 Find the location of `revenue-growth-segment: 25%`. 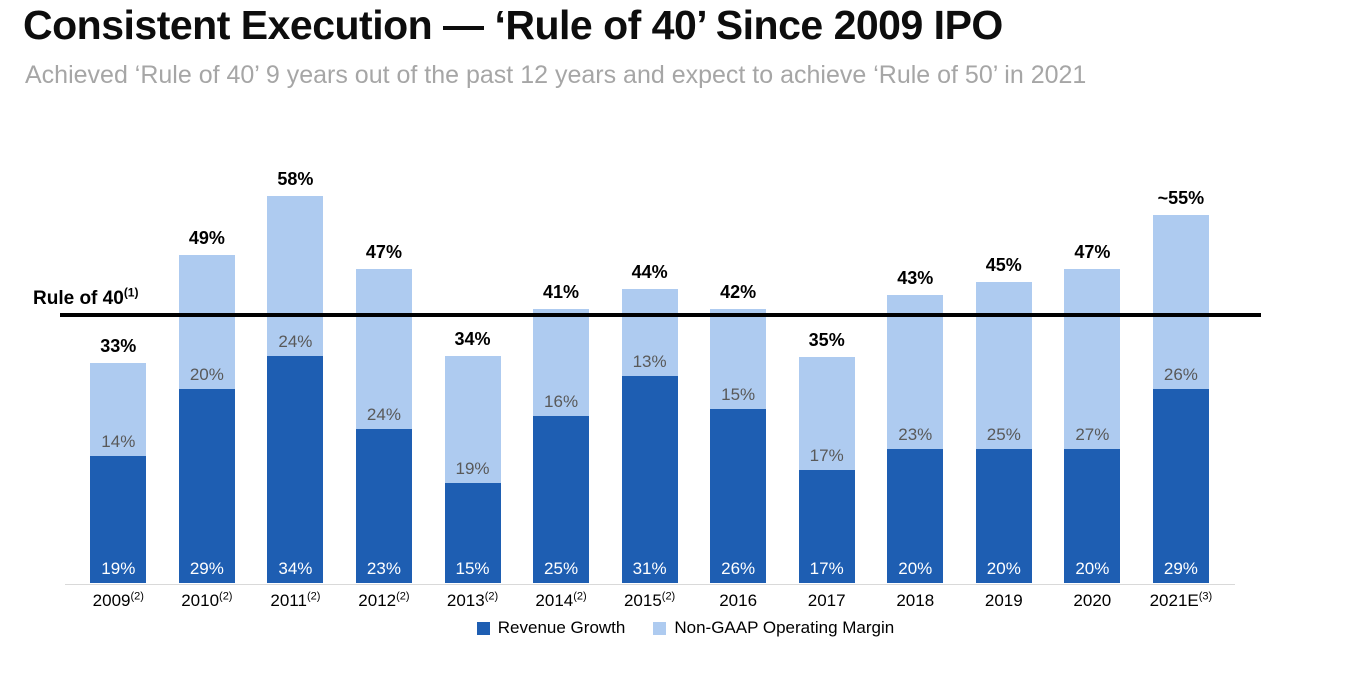

revenue-growth-segment: 25% is located at coordinates (561, 499).